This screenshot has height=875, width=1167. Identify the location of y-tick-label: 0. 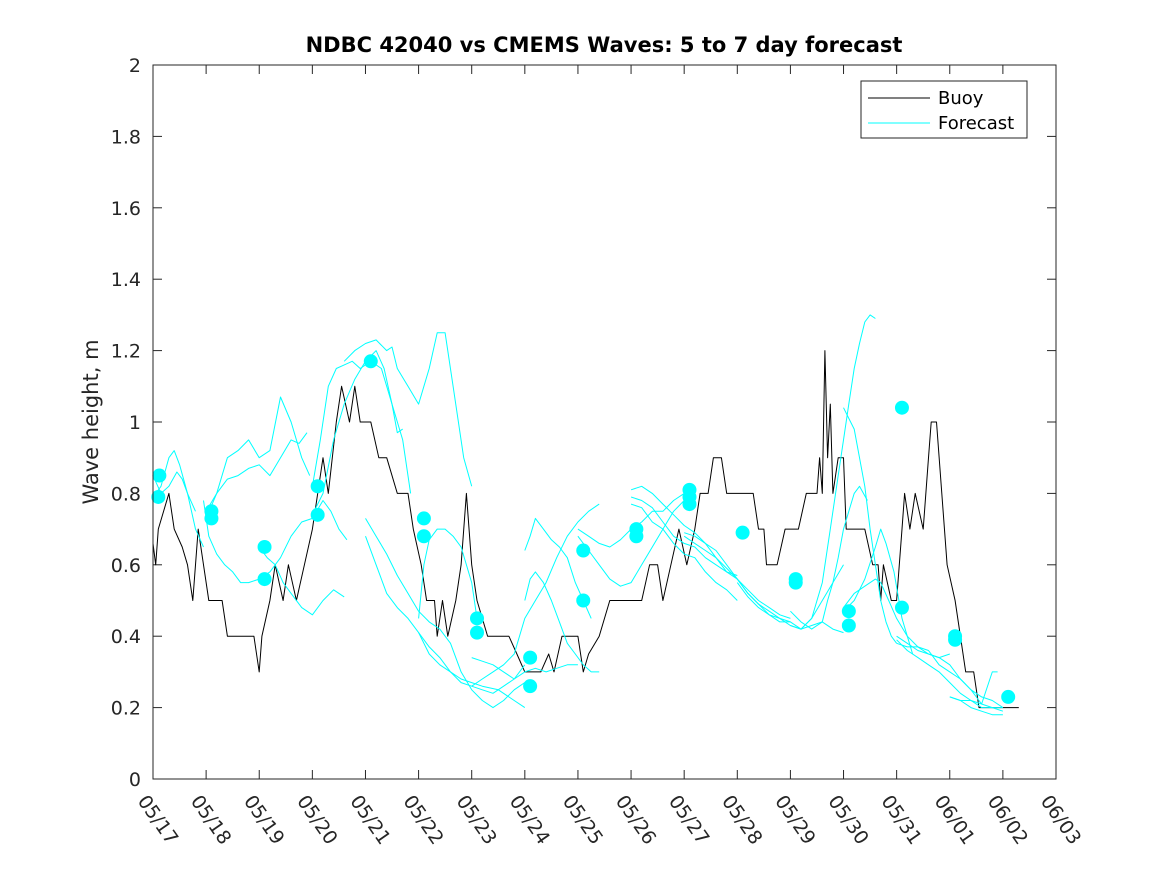
(135, 780).